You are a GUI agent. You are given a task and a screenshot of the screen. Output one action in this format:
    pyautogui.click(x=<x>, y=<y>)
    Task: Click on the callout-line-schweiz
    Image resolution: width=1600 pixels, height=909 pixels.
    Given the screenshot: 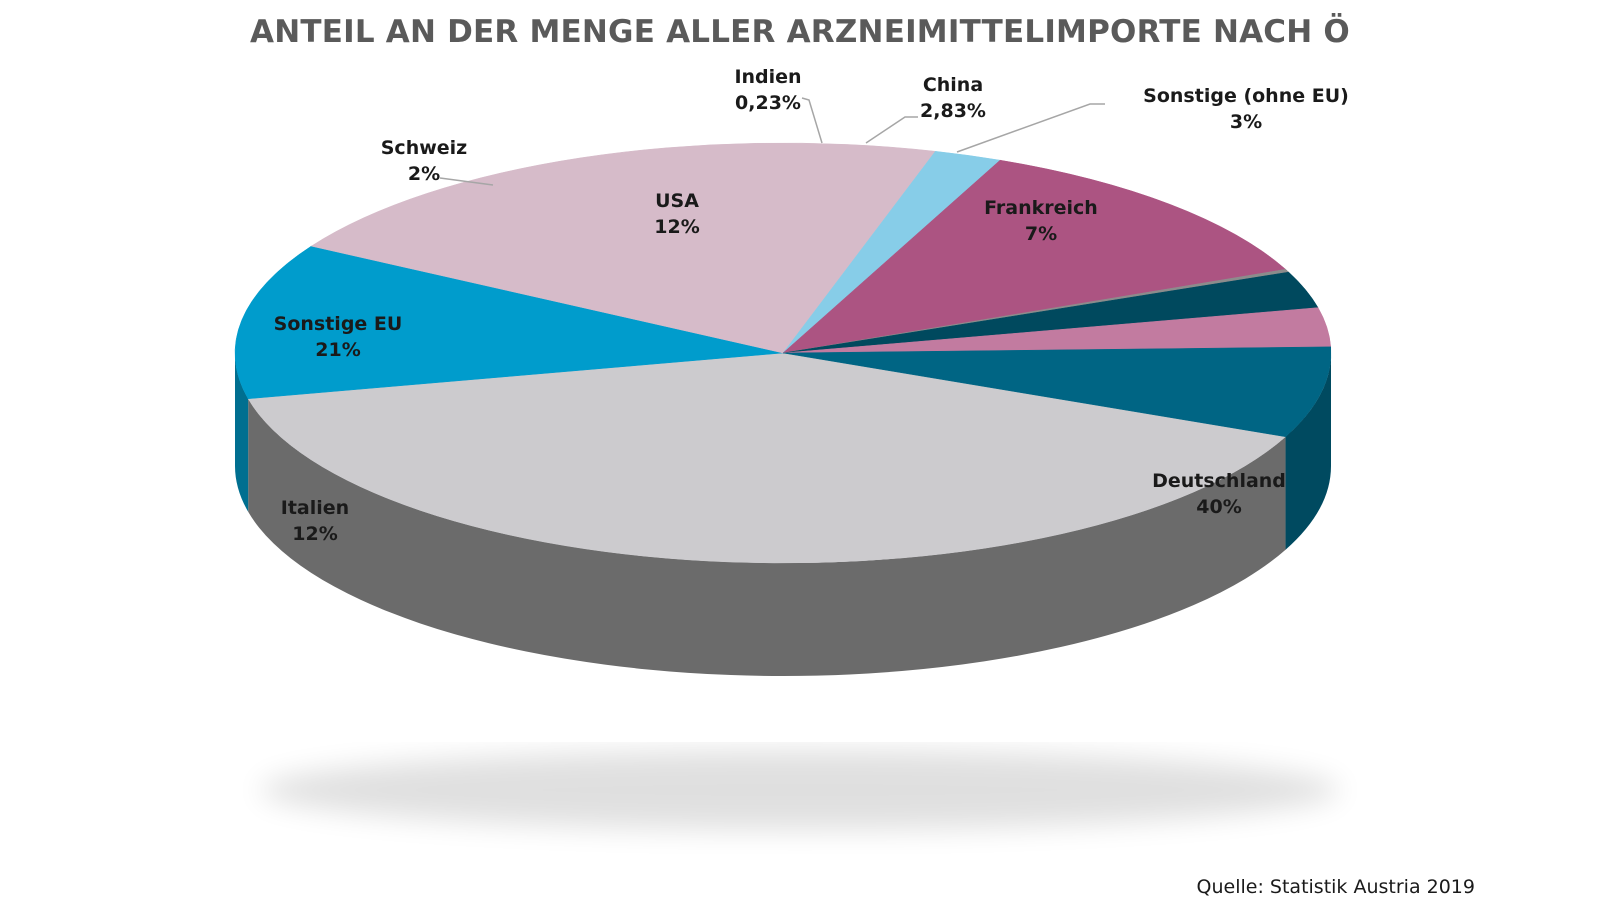 What is the action you would take?
    pyautogui.click(x=466, y=181)
    